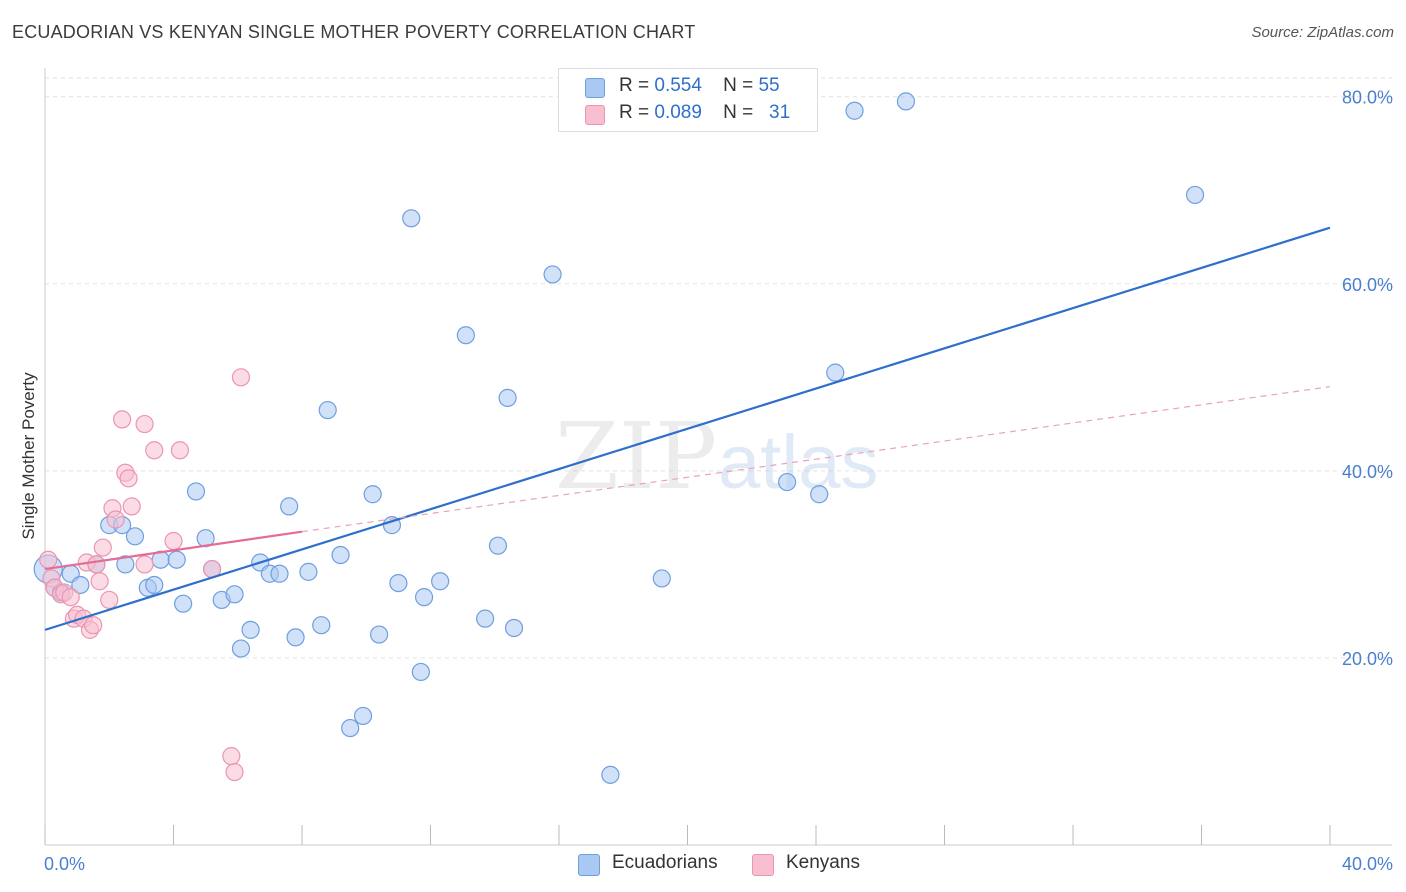 The image size is (1406, 892). I want to click on bottom-legend-label: Ecuadorians, so click(665, 862).